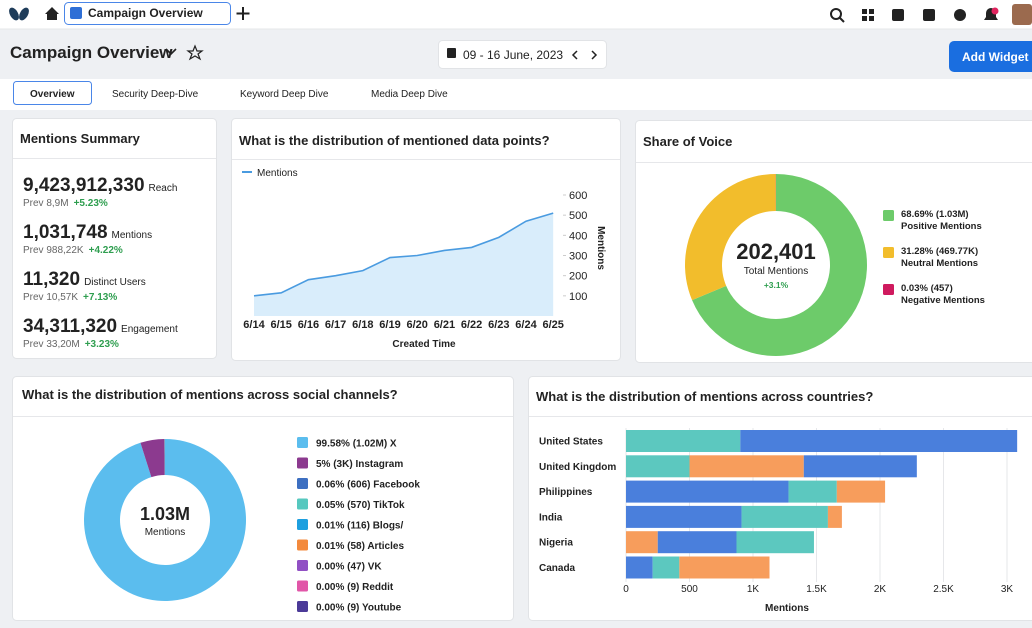 Image resolution: width=1032 pixels, height=628 pixels. Describe the element at coordinates (776, 285) in the screenshot. I see `center-change: +3.1%` at that location.